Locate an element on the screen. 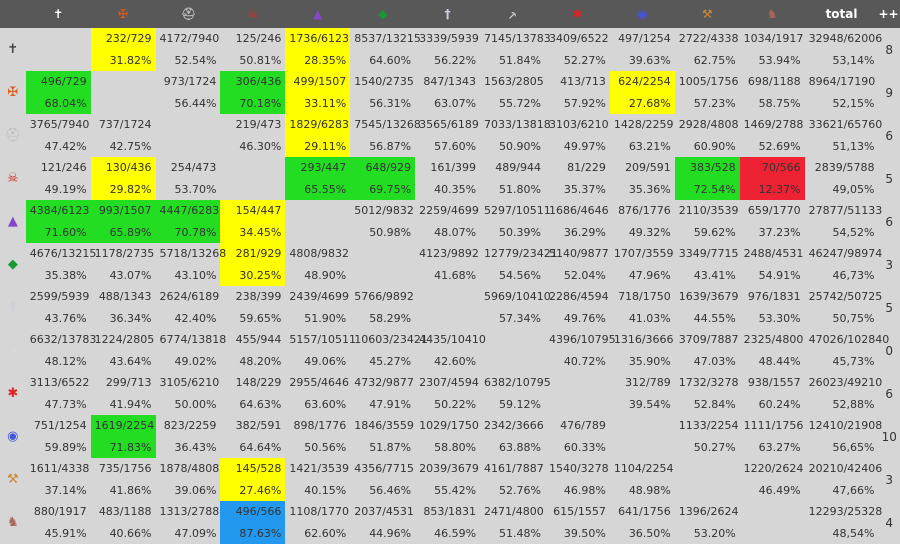 Image resolution: width=900 pixels, height=544 pixels. cell-ratio: 737/1724 is located at coordinates (125, 125).